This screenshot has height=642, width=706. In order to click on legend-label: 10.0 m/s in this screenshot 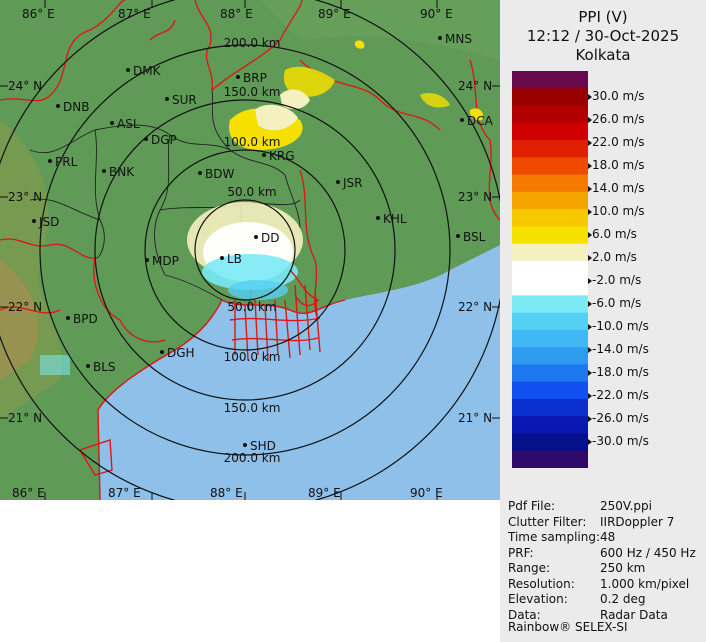, I will do `click(616, 211)`.